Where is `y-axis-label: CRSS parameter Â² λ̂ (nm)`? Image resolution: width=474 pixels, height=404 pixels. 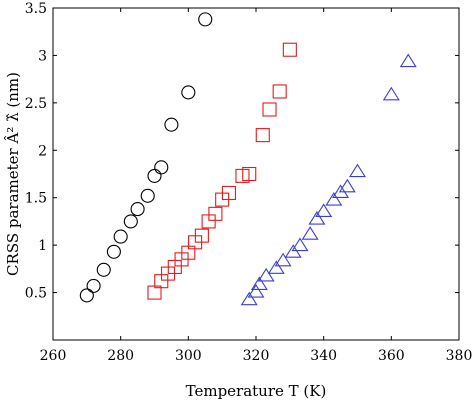
y-axis-label: CRSS parameter Â² λ̂ (nm) is located at coordinates (13, 174).